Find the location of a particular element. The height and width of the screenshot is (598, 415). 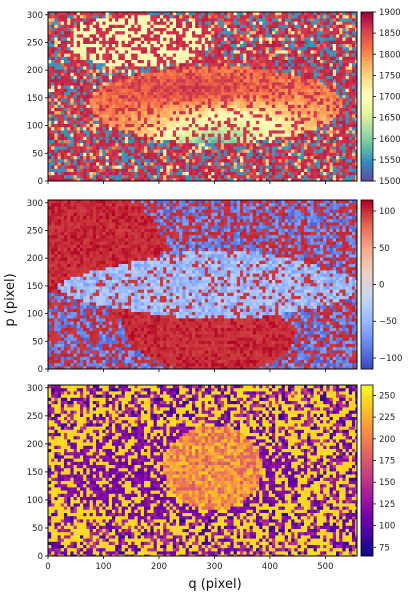

middle-y-tick-label: 250 is located at coordinates (35, 231).